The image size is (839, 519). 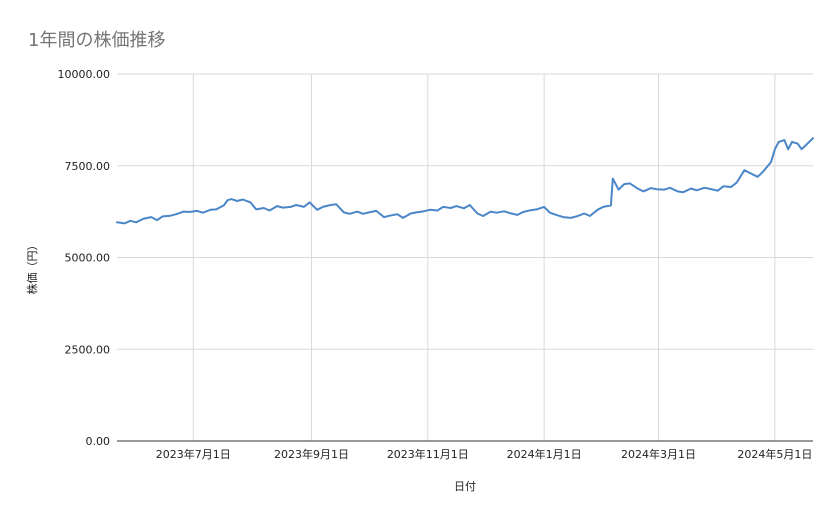 I want to click on chart-title: 1年間の株価推移, so click(x=97, y=40).